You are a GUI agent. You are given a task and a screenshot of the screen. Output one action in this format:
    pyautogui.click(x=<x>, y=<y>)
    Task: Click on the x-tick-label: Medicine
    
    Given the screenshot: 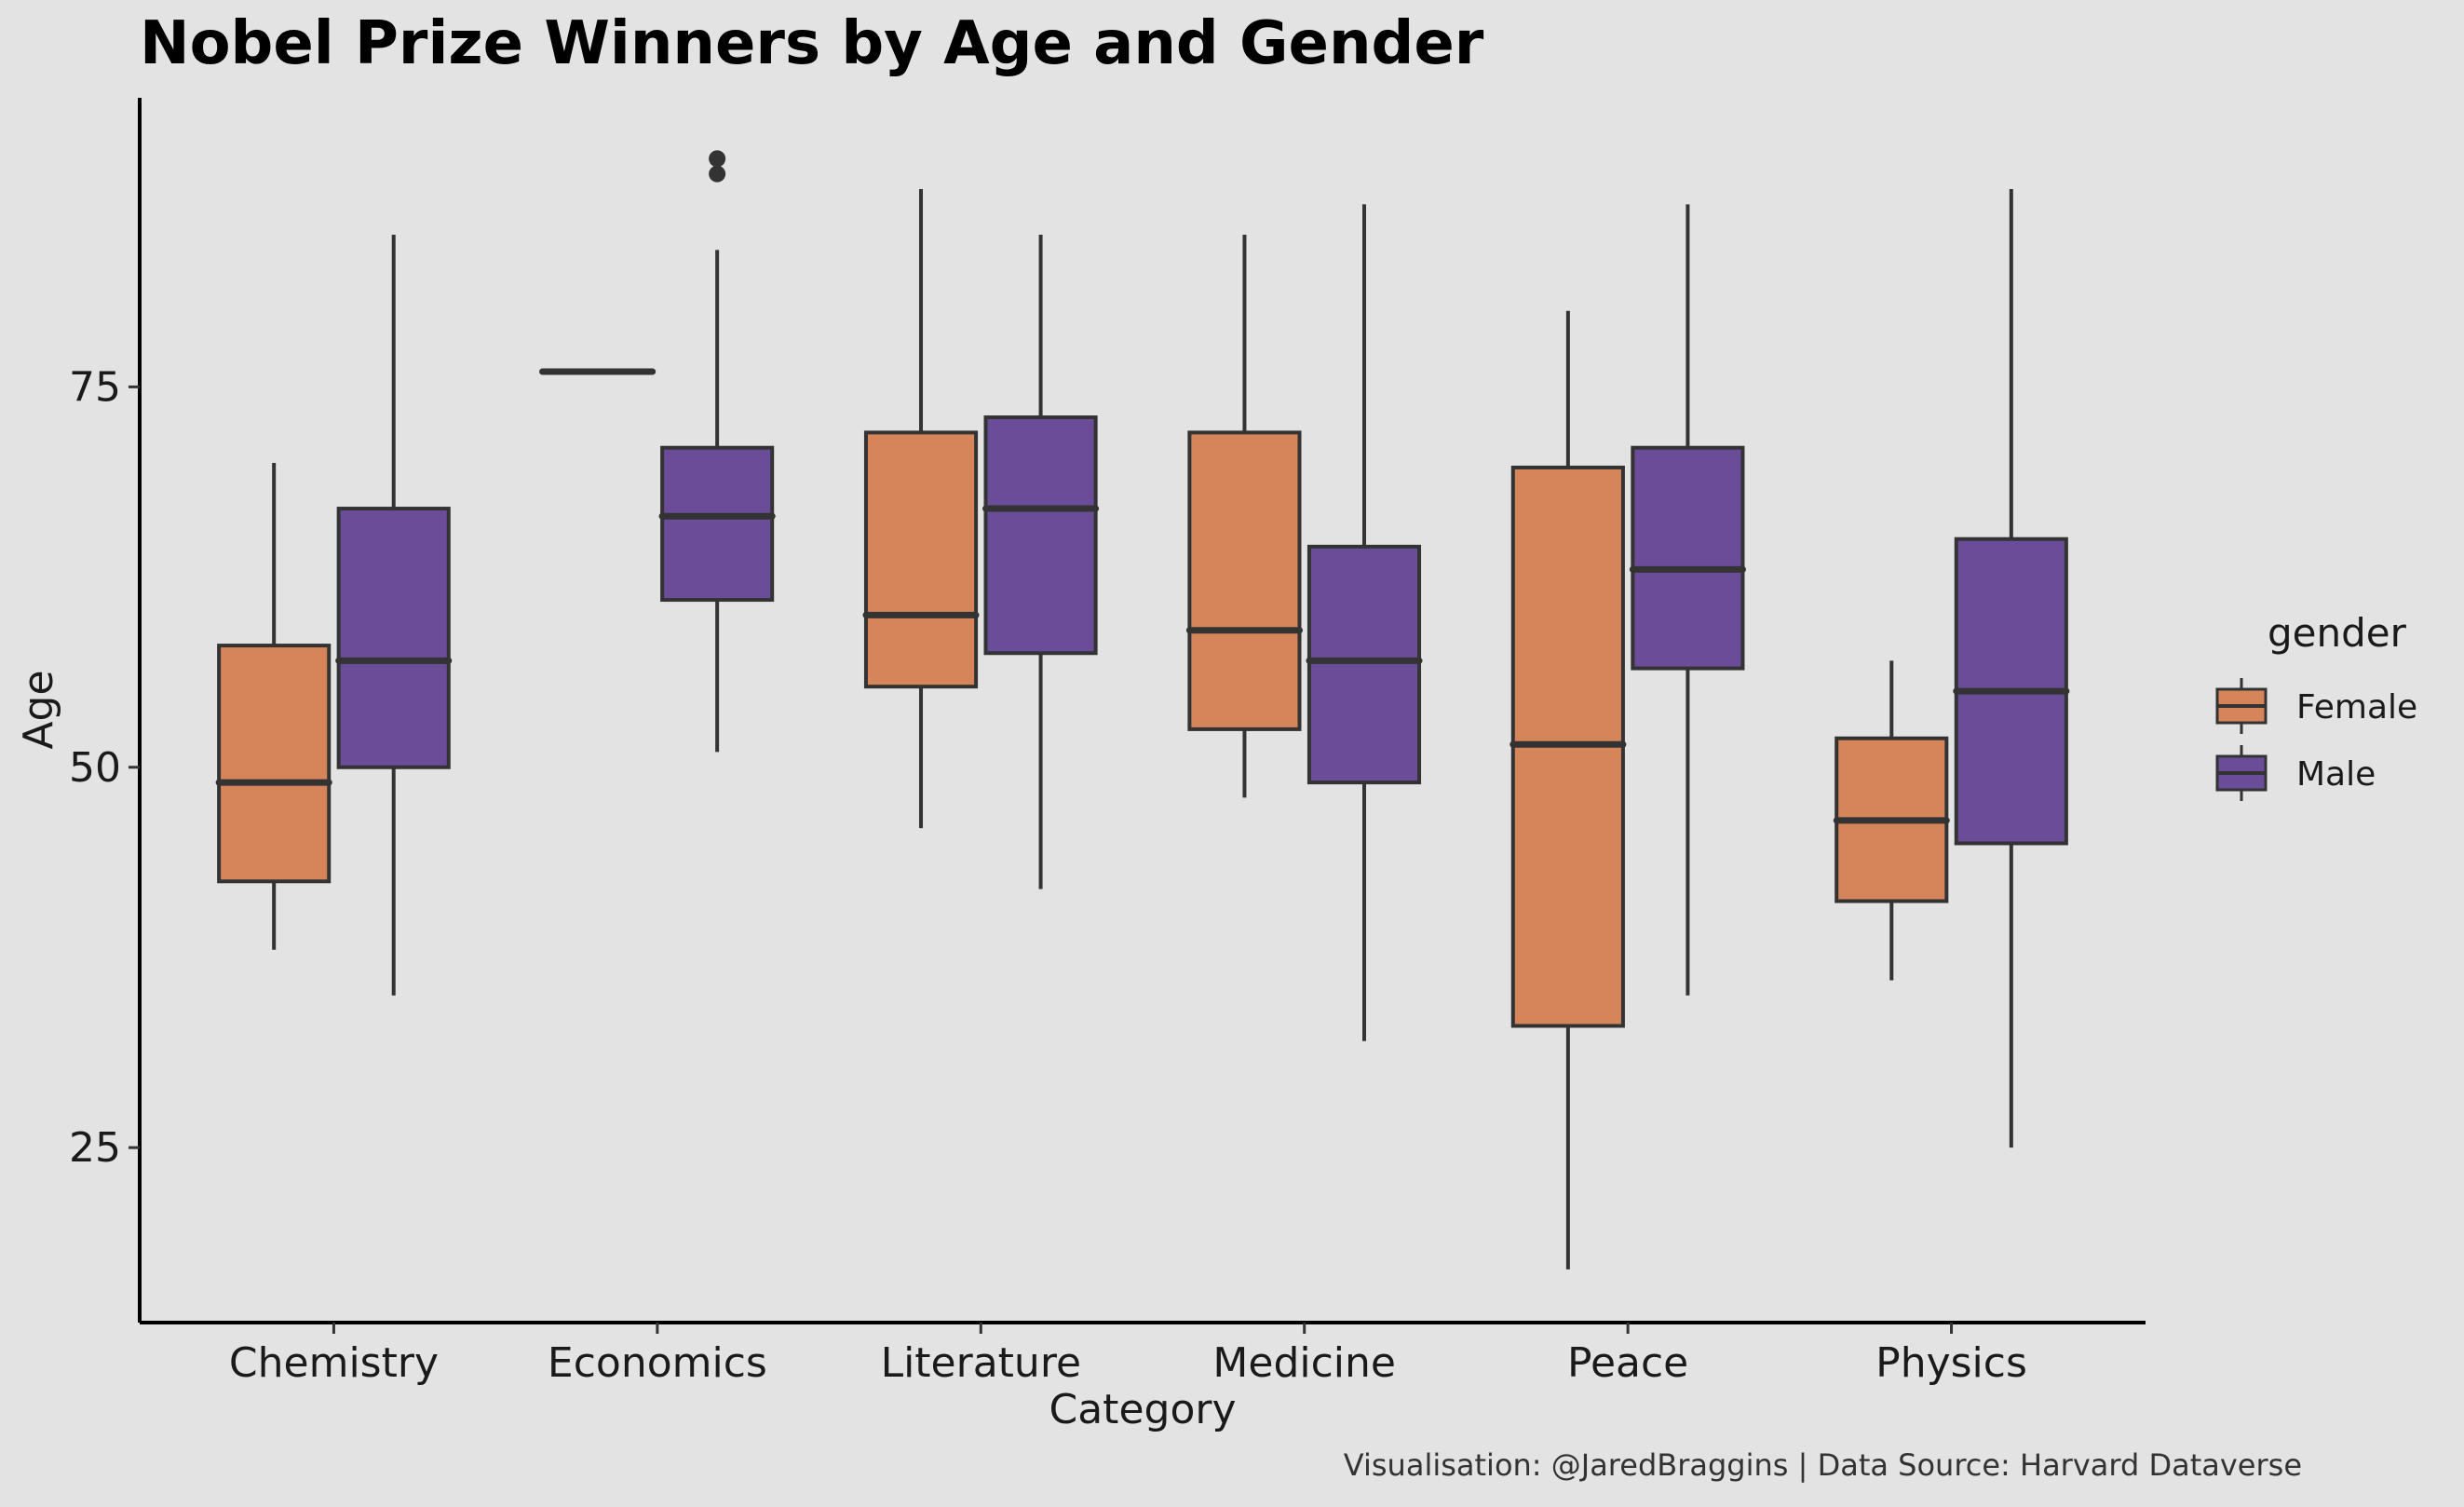 What is the action you would take?
    pyautogui.click(x=1304, y=1363)
    